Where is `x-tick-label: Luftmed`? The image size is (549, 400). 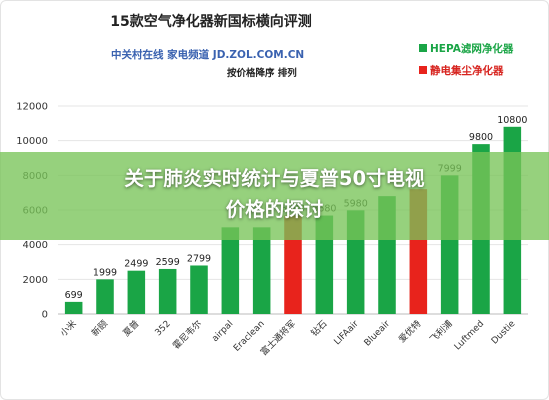
x-tick-label: Luftmed is located at coordinates (469, 335).